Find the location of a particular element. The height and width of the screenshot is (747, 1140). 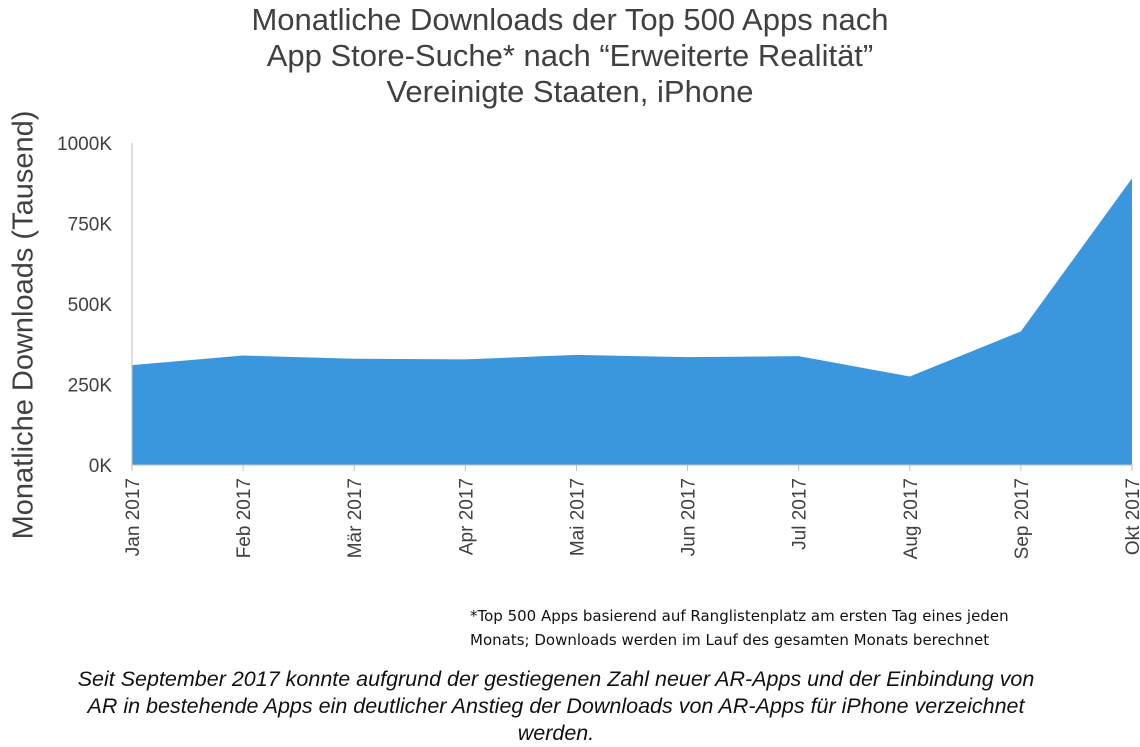

y-tick-label: 1000K is located at coordinates (84, 144).